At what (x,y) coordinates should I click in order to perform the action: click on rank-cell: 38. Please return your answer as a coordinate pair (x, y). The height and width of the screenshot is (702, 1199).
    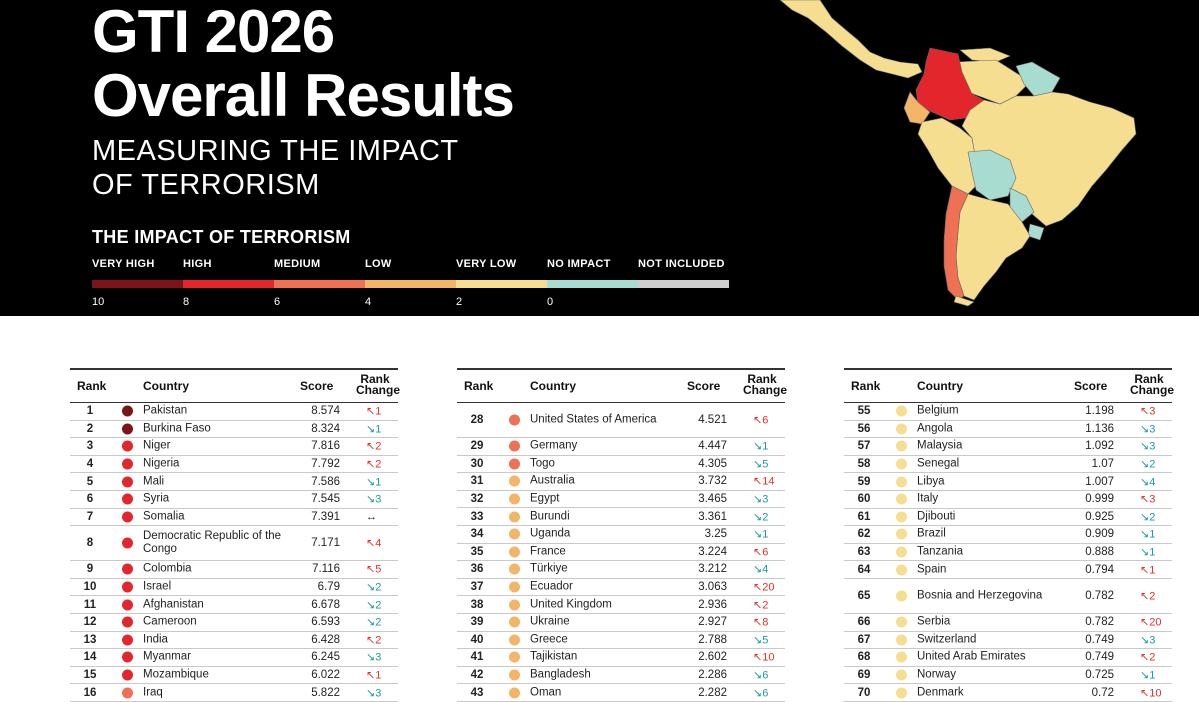
    Looking at the image, I should click on (477, 604).